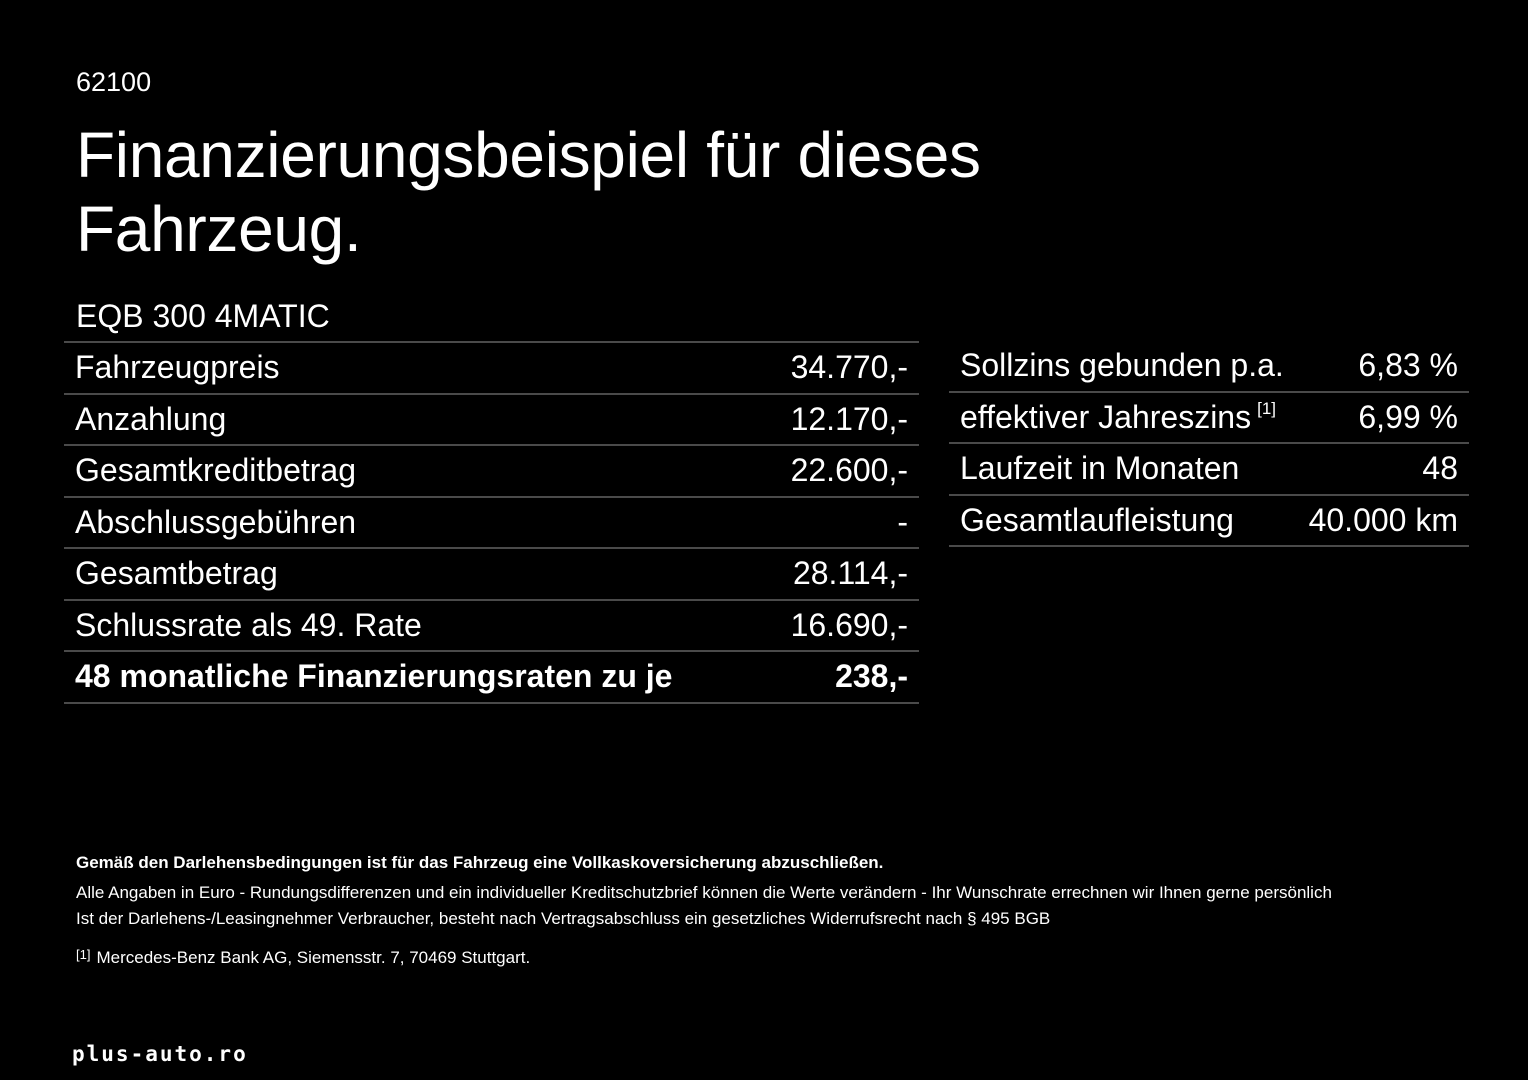 The width and height of the screenshot is (1528, 1080). I want to click on table-row-nominal-rate: Sollzins gebunden p.a. 6,83 %, so click(1209, 367).